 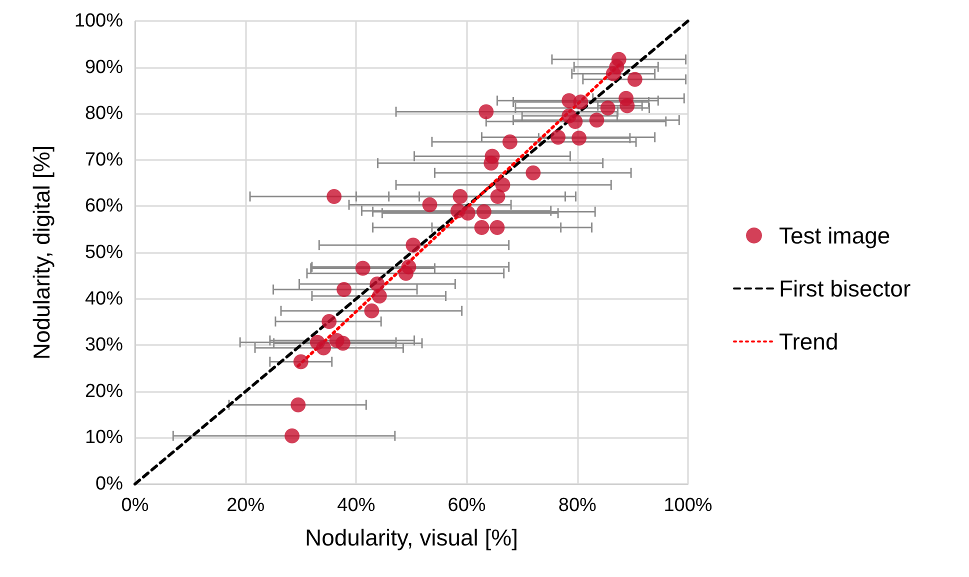 I want to click on y-tick-label: 100%, so click(x=99, y=21).